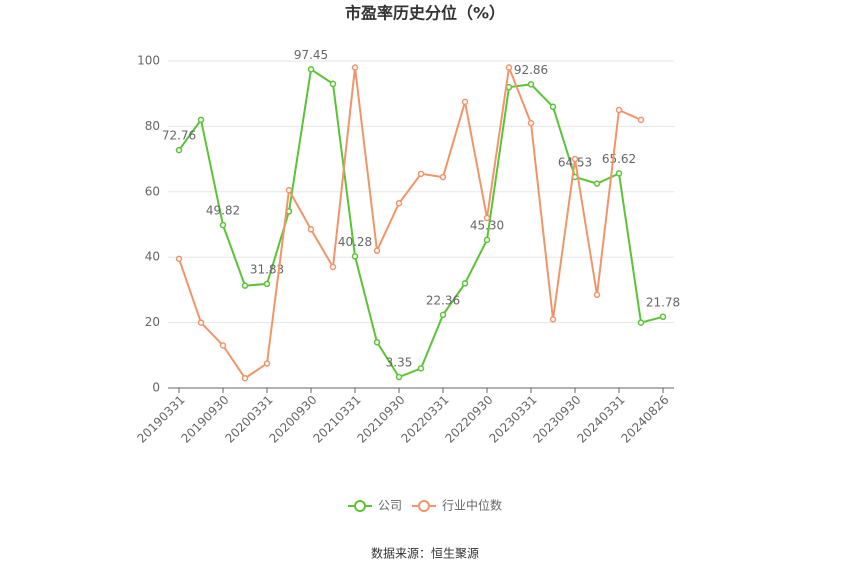 The width and height of the screenshot is (850, 579). Describe the element at coordinates (152, 322) in the screenshot. I see `y-tick-label: 20` at that location.